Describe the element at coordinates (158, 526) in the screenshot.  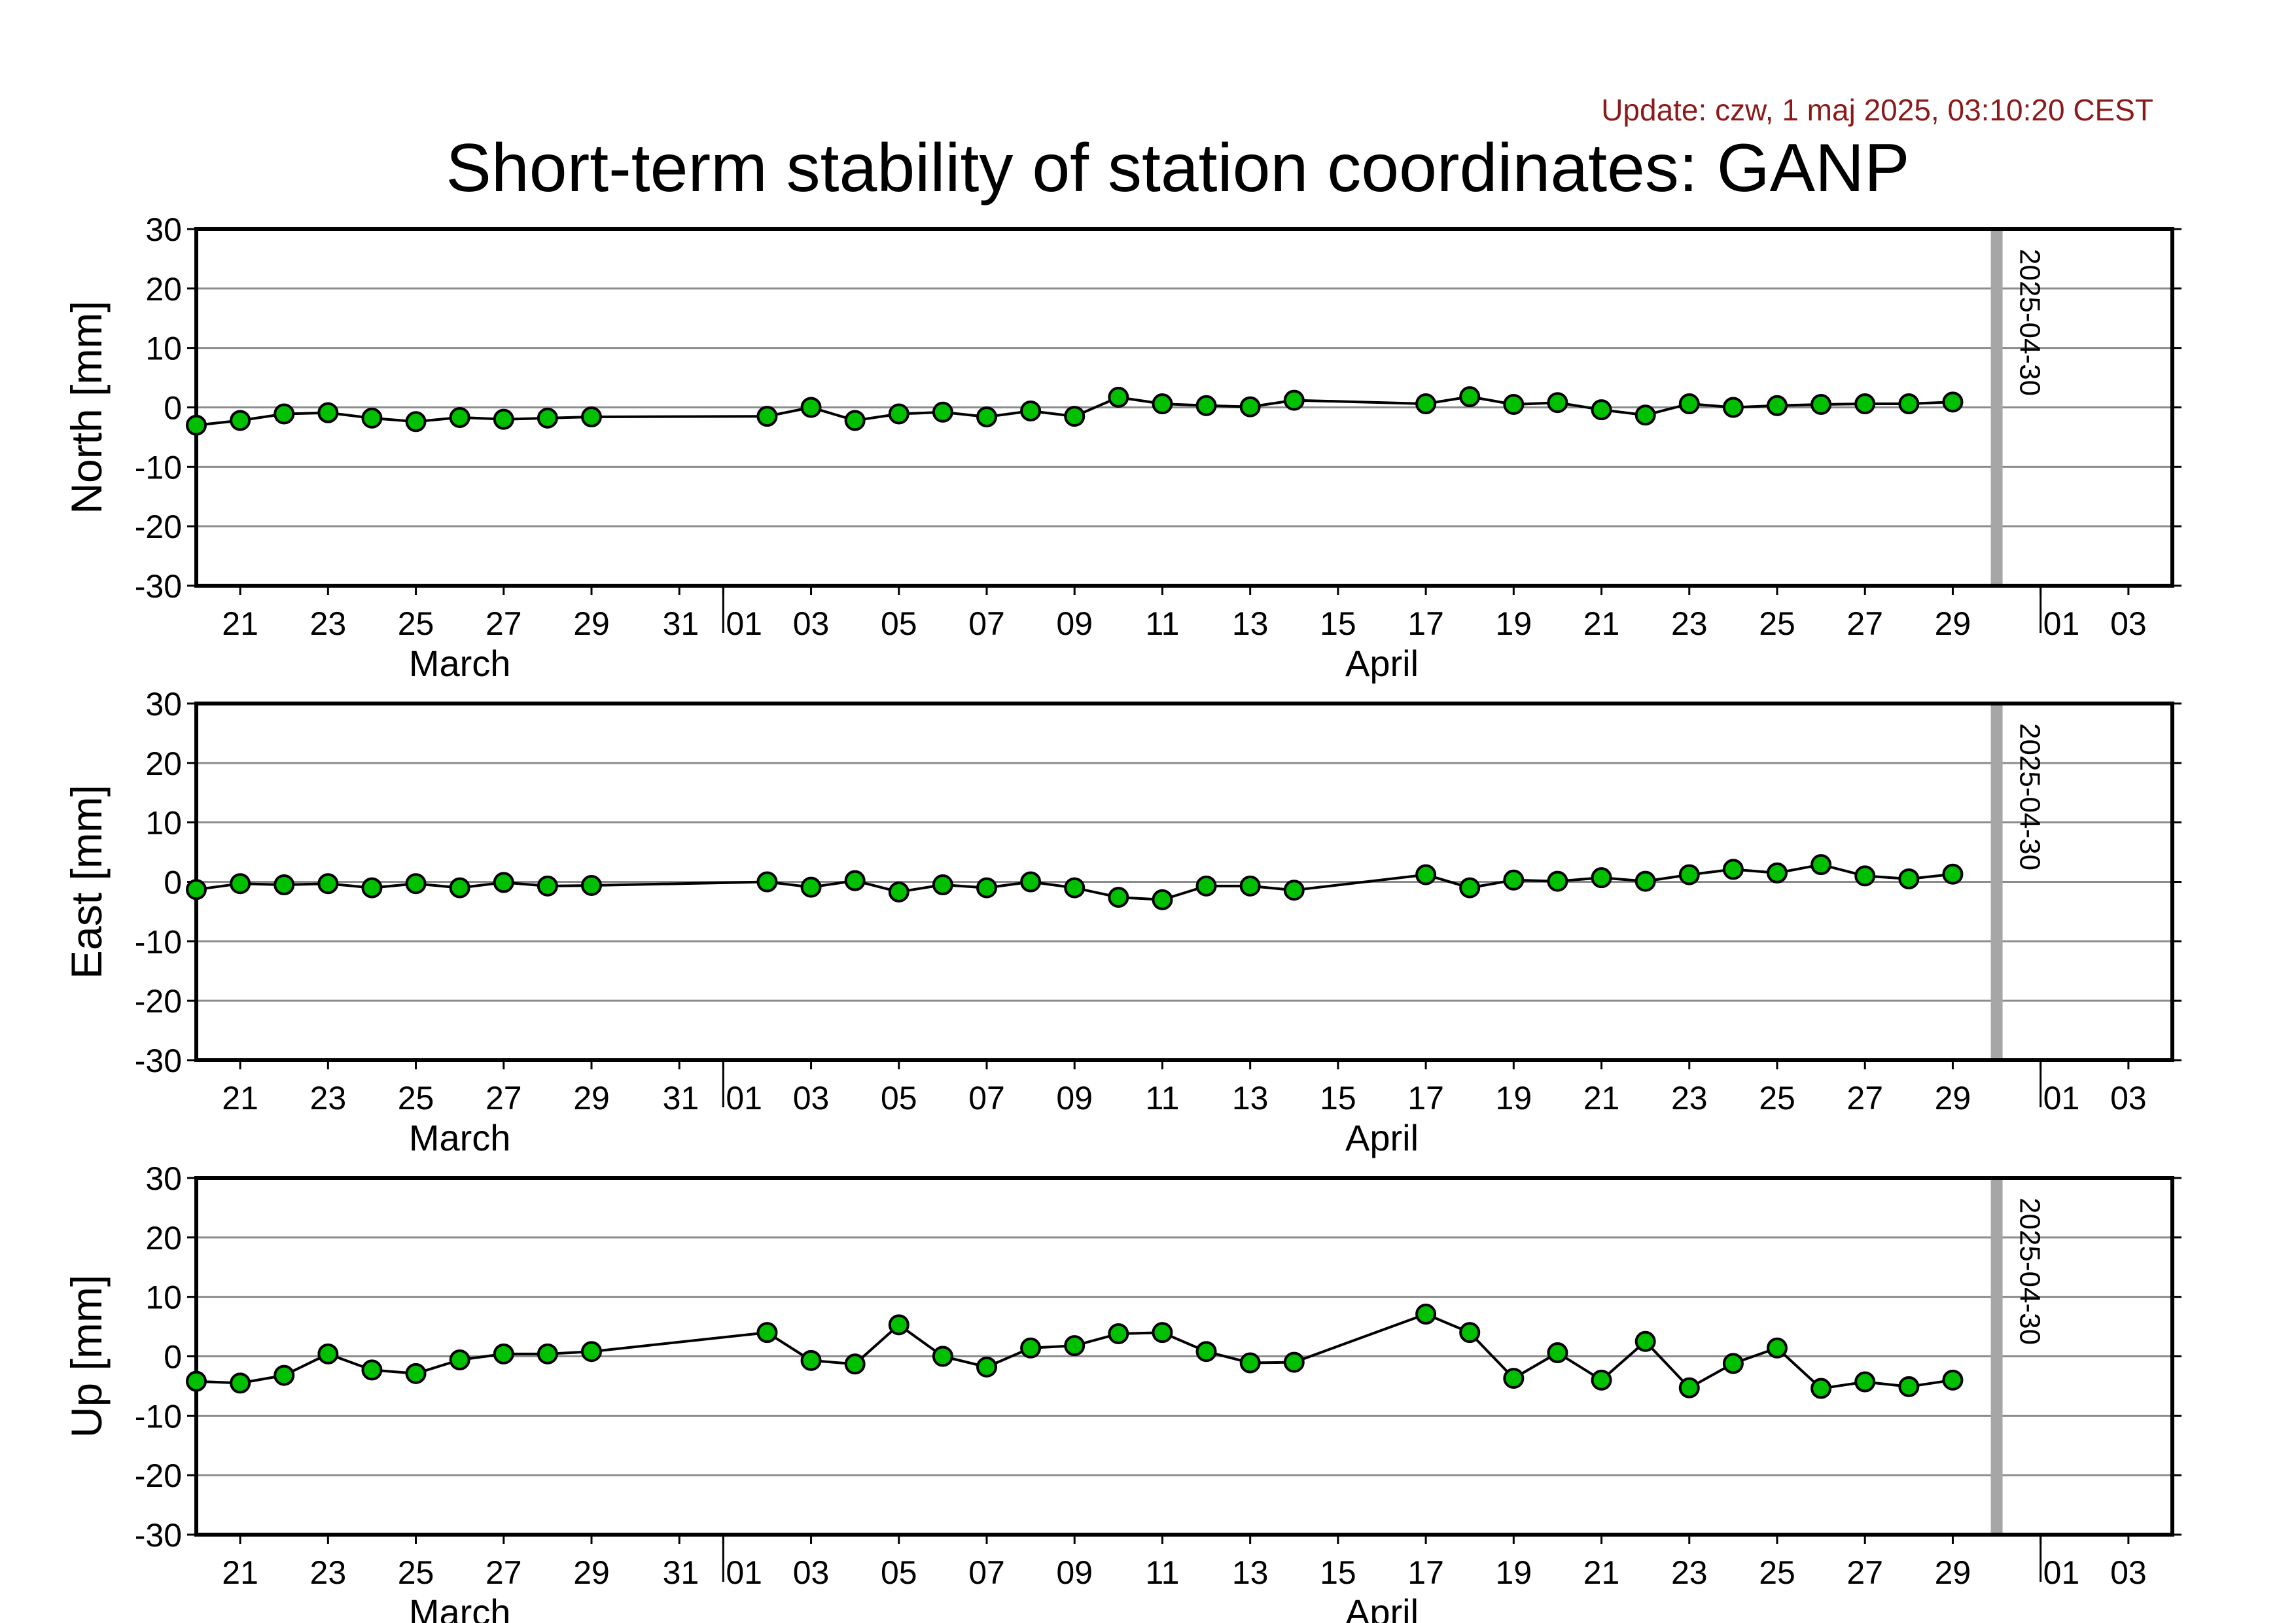
I see `y-tick-label: -20` at that location.